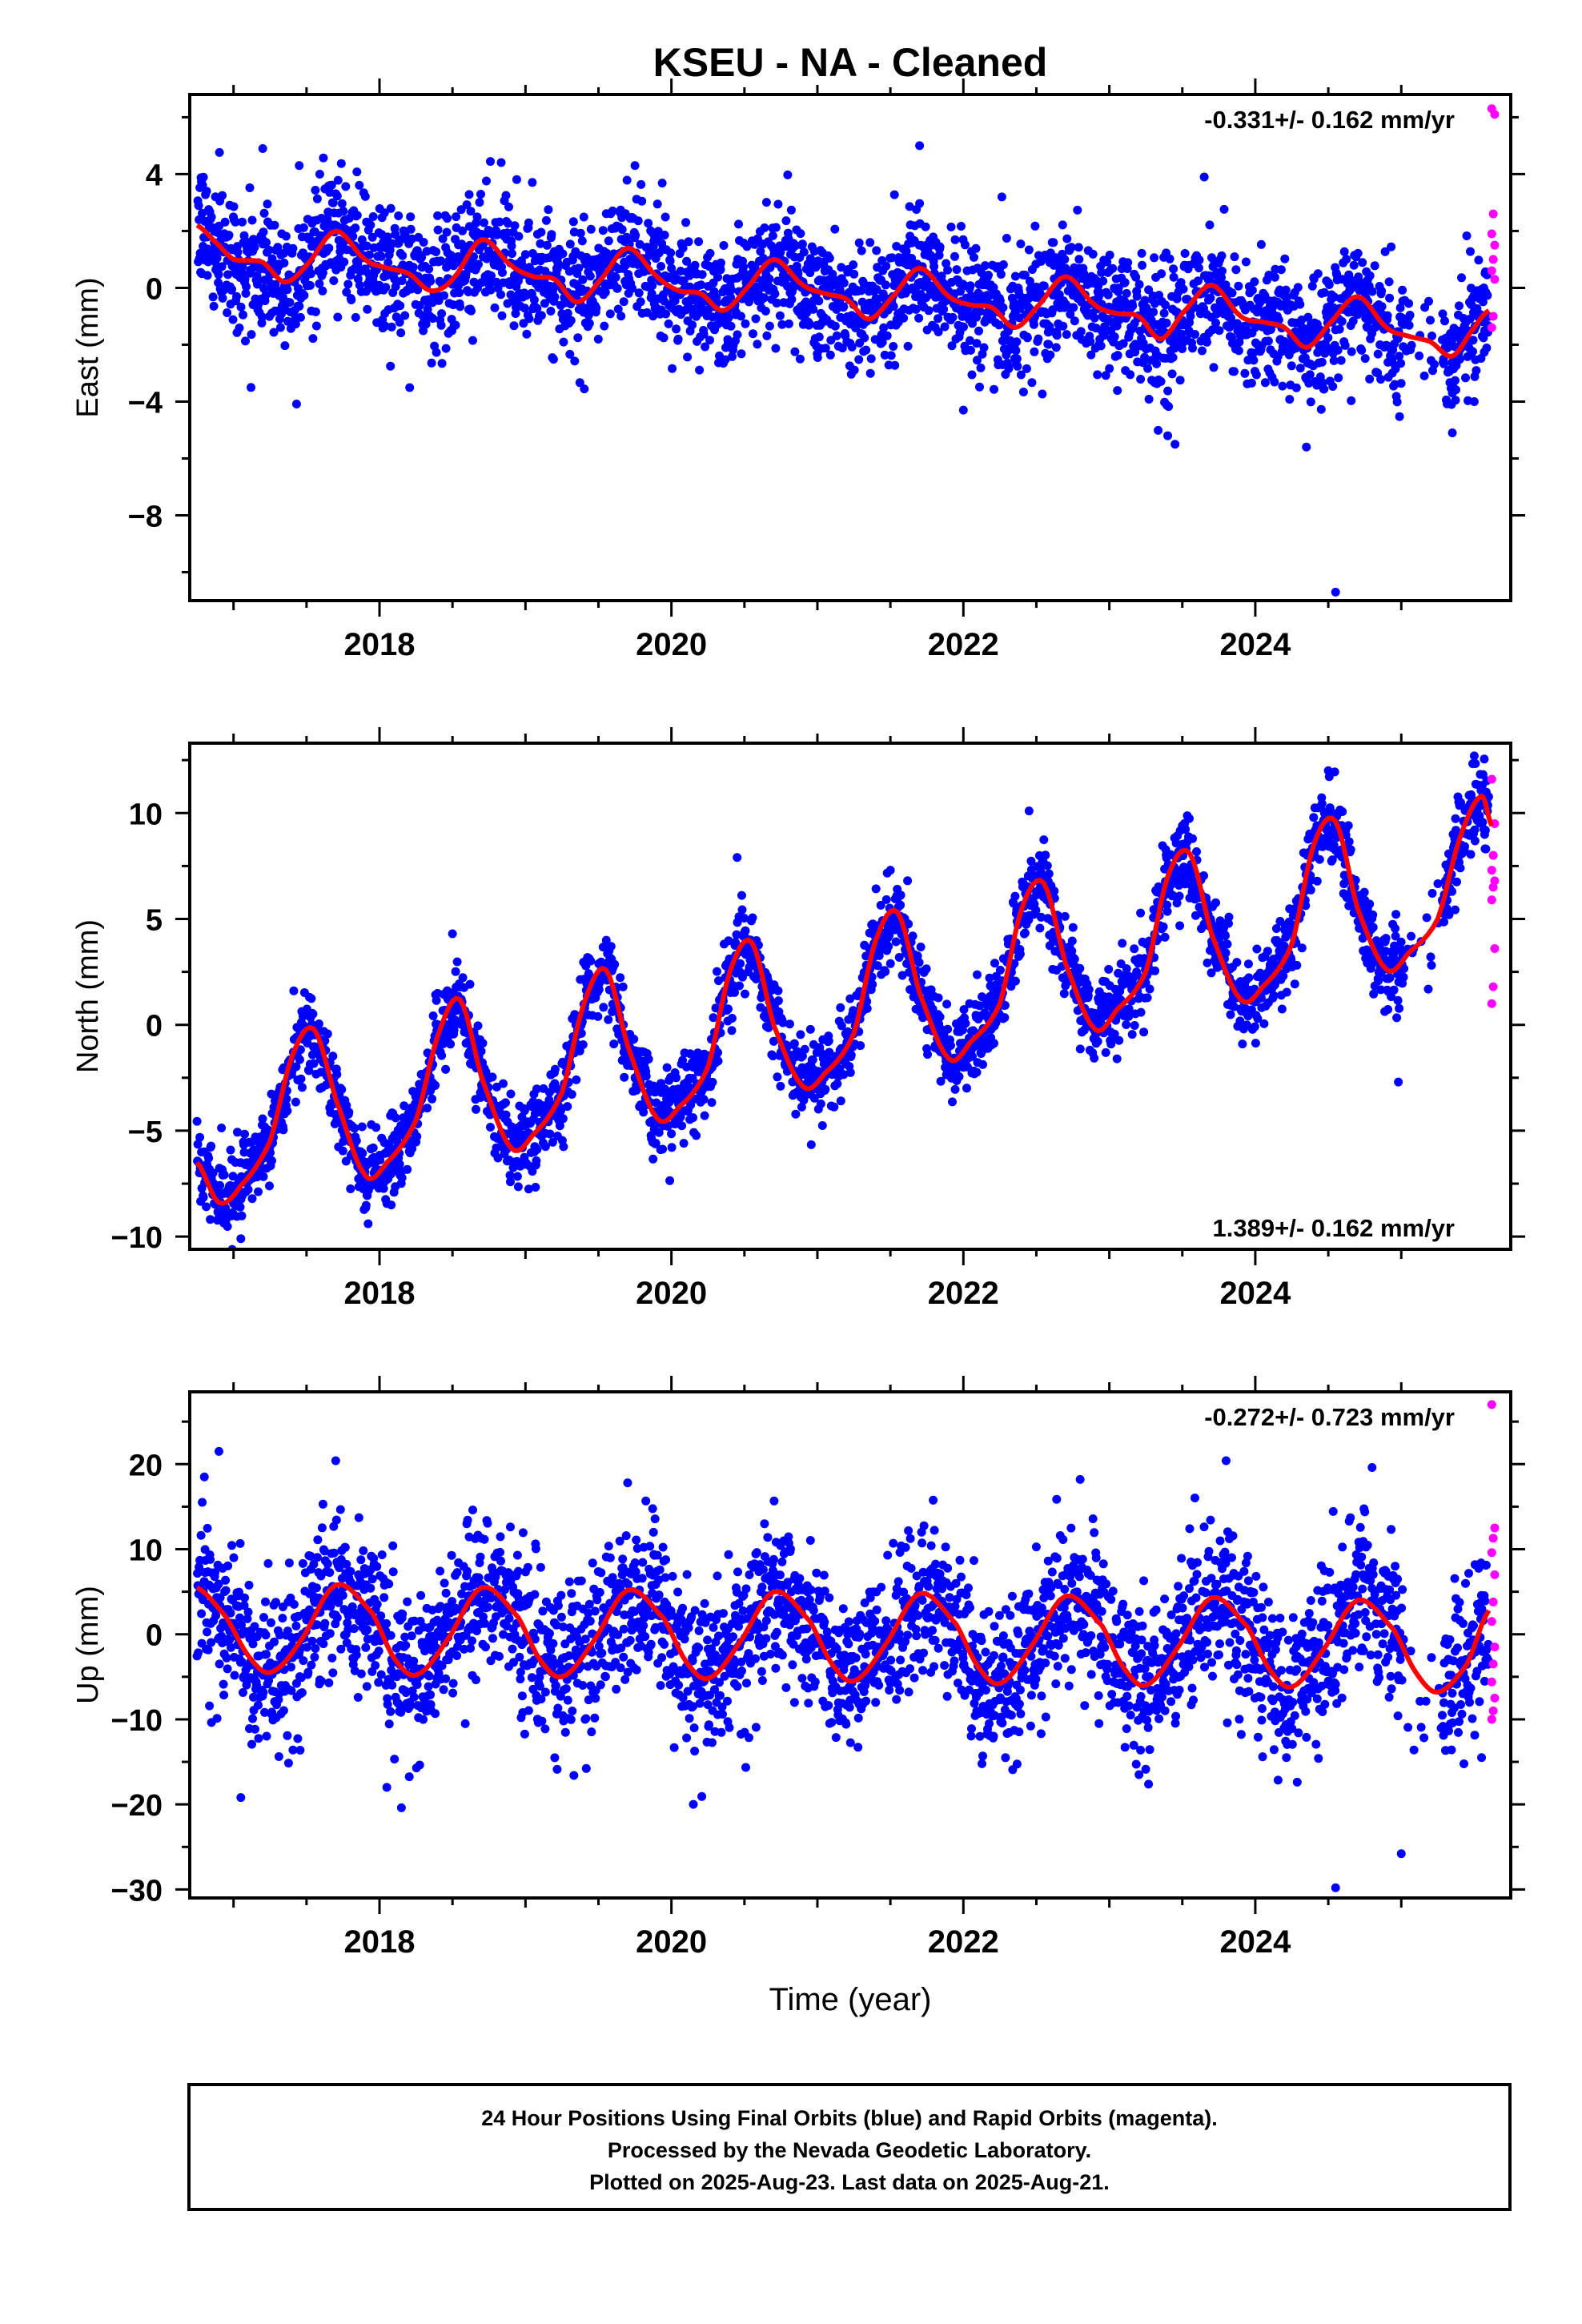 The width and height of the screenshot is (1582, 2324). Describe the element at coordinates (671, 644) in the screenshot. I see `x-tick-label: 2020` at that location.